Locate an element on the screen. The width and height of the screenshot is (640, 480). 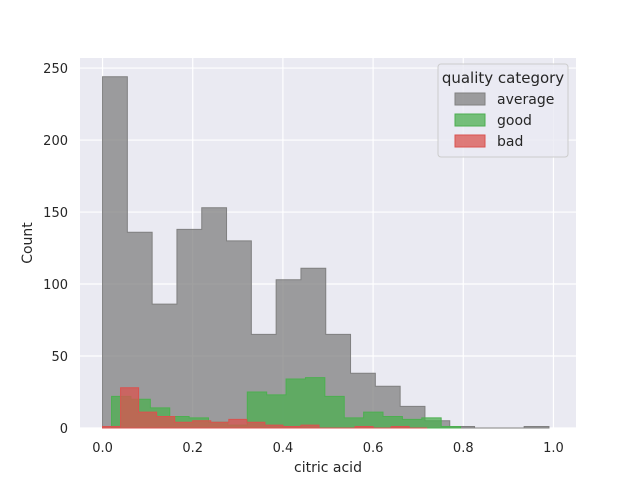
series-bad is located at coordinates (265, 408).